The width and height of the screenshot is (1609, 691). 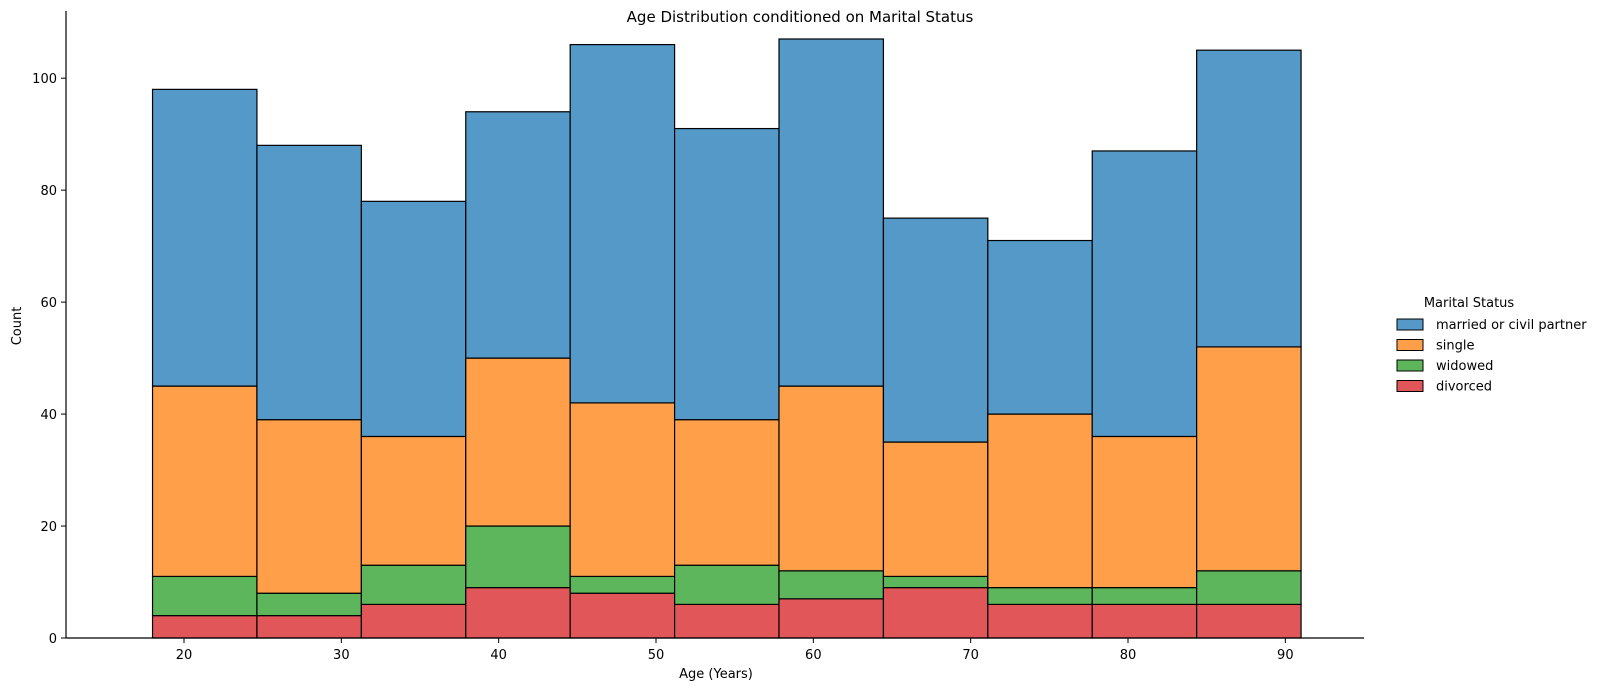 I want to click on y-tick-label: 20, so click(x=48, y=527).